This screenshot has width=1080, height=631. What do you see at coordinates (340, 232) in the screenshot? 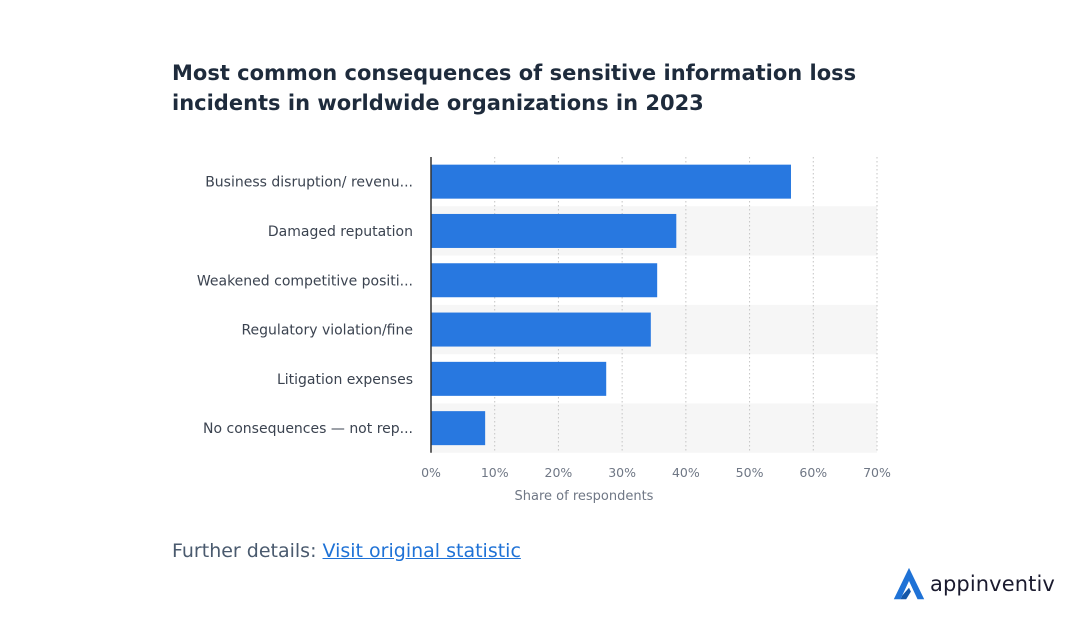
I see `category-label: Damaged reputation` at bounding box center [340, 232].